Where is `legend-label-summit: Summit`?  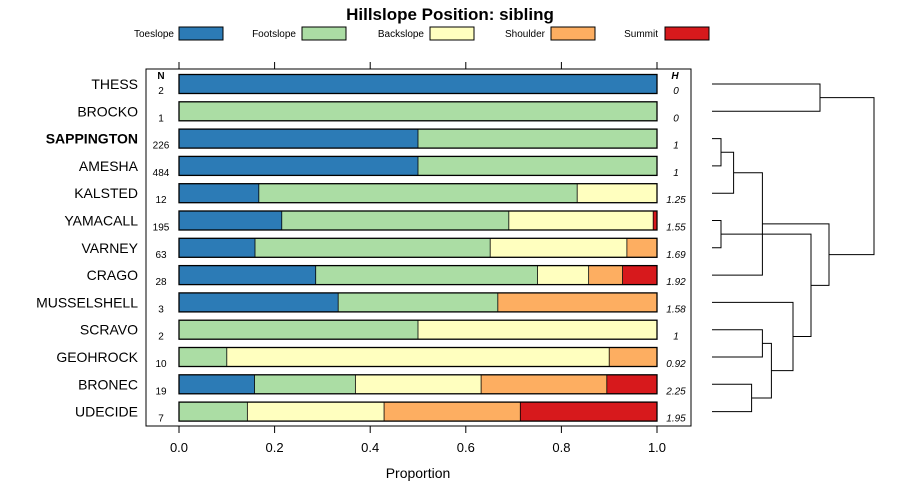 legend-label-summit: Summit is located at coordinates (641, 34).